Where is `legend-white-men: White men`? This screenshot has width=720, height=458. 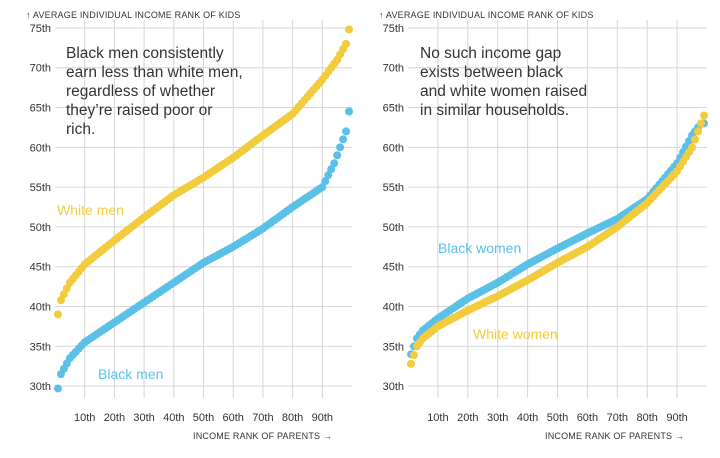
legend-white-men: White men is located at coordinates (90, 210).